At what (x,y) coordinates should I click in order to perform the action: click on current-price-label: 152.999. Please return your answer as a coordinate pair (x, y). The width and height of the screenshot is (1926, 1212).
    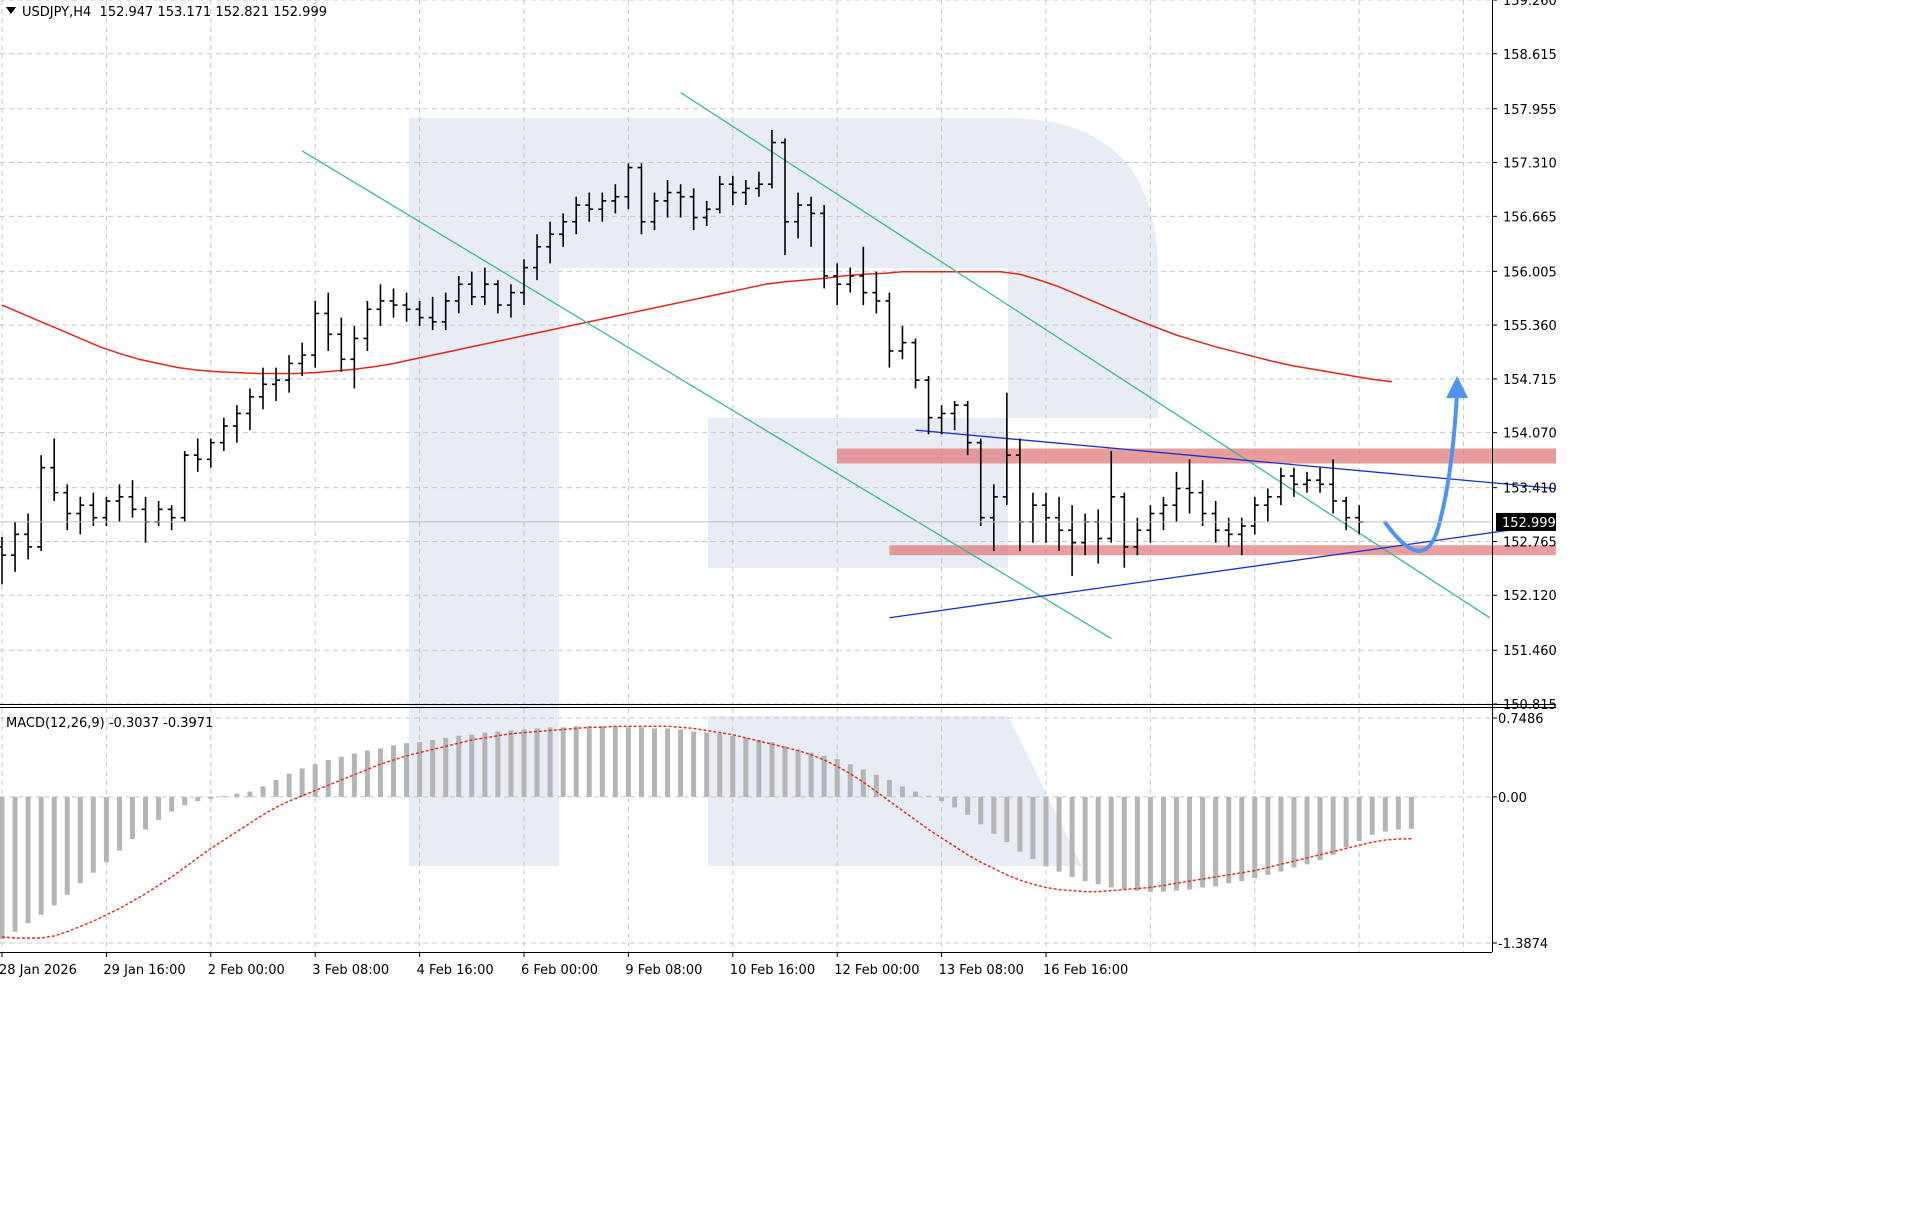
    Looking at the image, I should click on (1529, 523).